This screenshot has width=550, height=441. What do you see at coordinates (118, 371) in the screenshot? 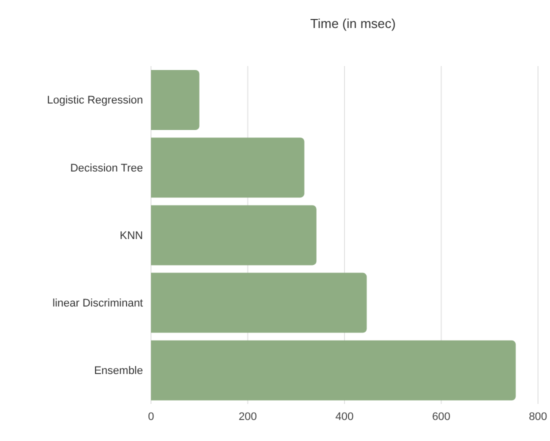
I see `y-tick-label: Ensemble` at bounding box center [118, 371].